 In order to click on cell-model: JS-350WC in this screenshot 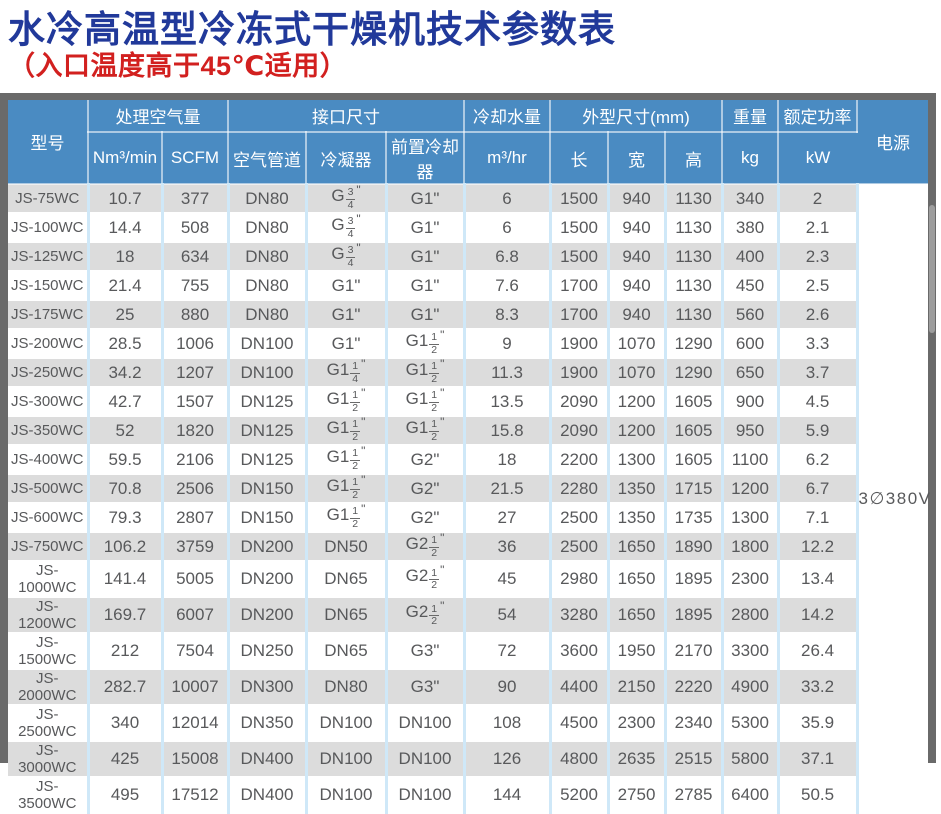, I will do `click(49, 431)`.